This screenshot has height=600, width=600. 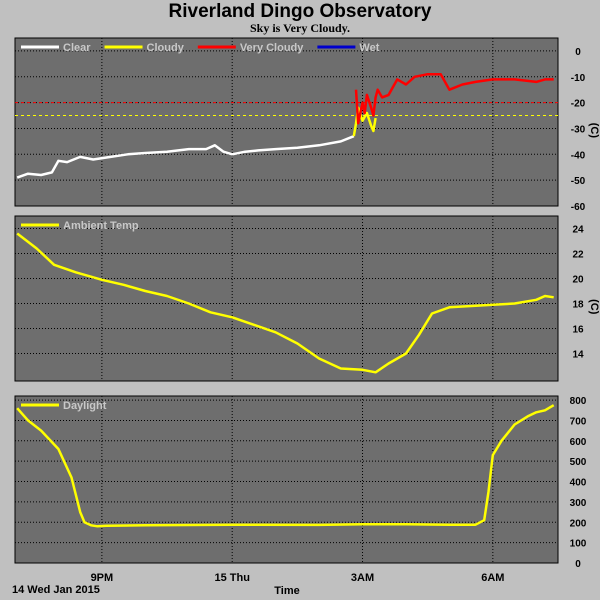 I want to click on y-tick-label: 16, so click(x=578, y=330).